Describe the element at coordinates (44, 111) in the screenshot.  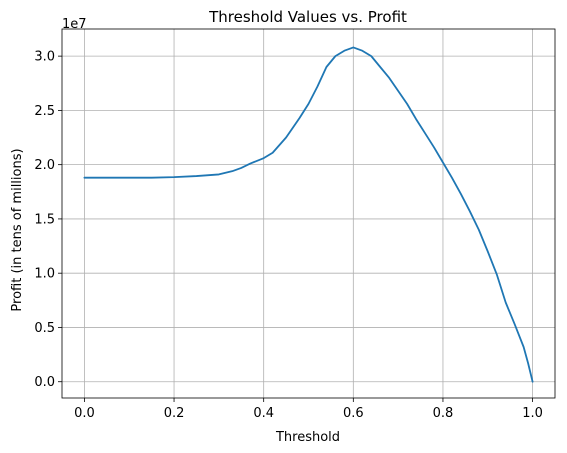
I see `y-tick-label: 2.5` at that location.